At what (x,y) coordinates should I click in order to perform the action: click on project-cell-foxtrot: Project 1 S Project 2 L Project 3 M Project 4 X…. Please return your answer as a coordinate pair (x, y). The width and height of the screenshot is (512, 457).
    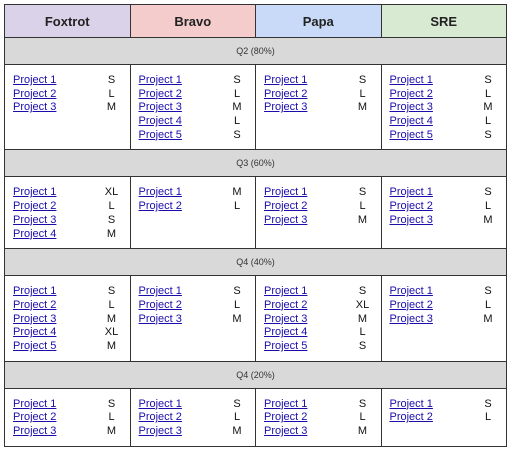
    Looking at the image, I should click on (67, 318).